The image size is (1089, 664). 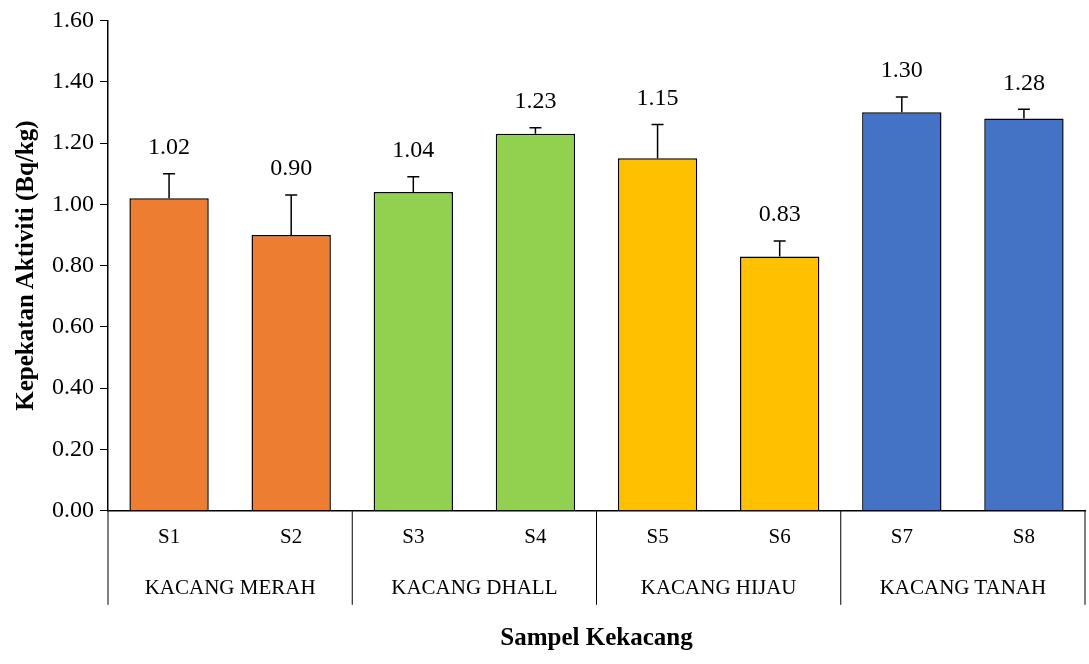 What do you see at coordinates (474, 587) in the screenshot?
I see `text: KACANG DHALL` at bounding box center [474, 587].